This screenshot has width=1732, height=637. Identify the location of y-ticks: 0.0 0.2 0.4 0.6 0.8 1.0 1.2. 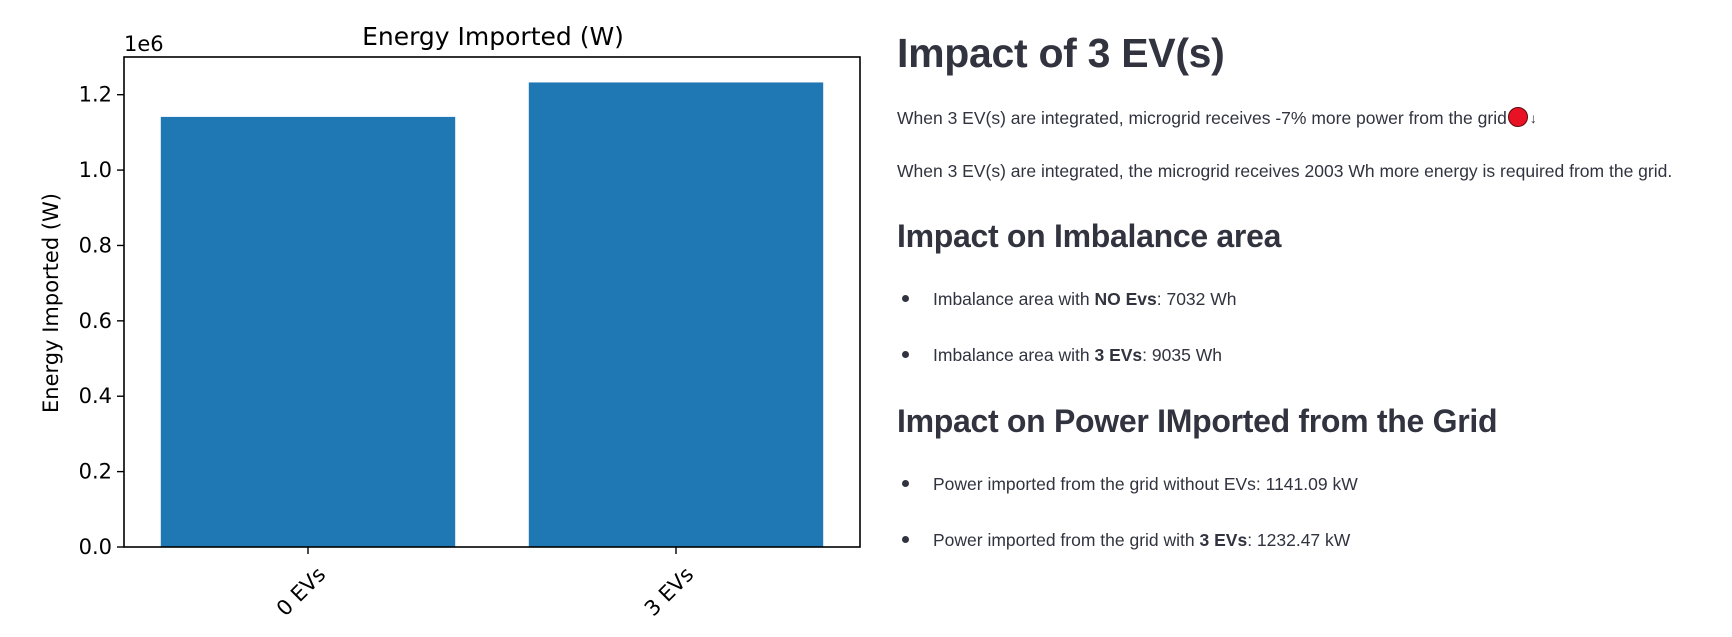
(101, 321).